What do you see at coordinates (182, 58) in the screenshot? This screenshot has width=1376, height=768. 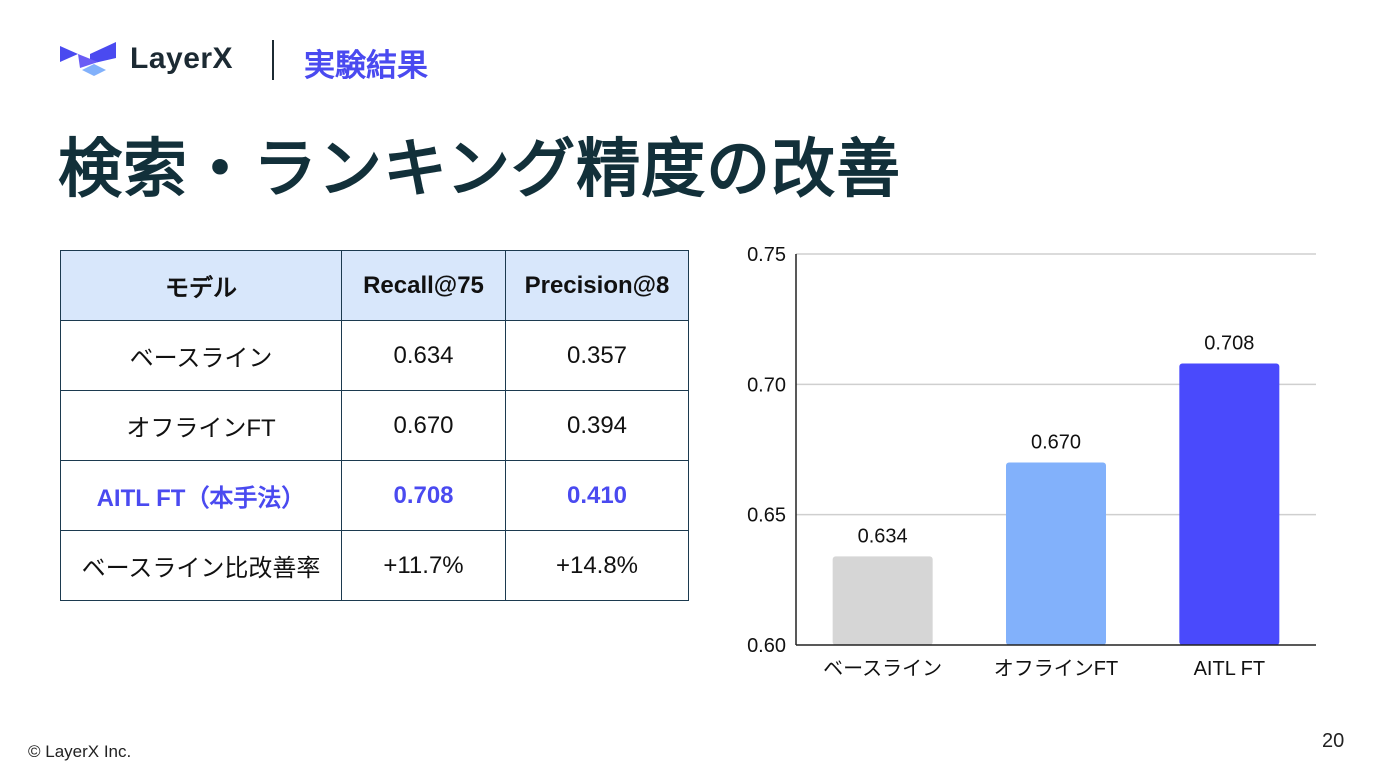 I see `logo-text: LayerX` at bounding box center [182, 58].